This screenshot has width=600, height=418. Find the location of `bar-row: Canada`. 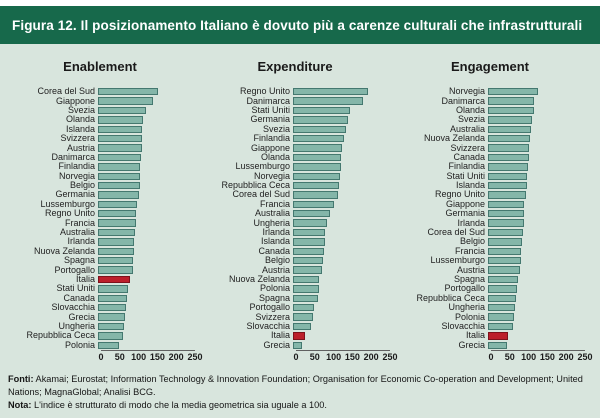

bar-row: Canada is located at coordinates (490, 156).